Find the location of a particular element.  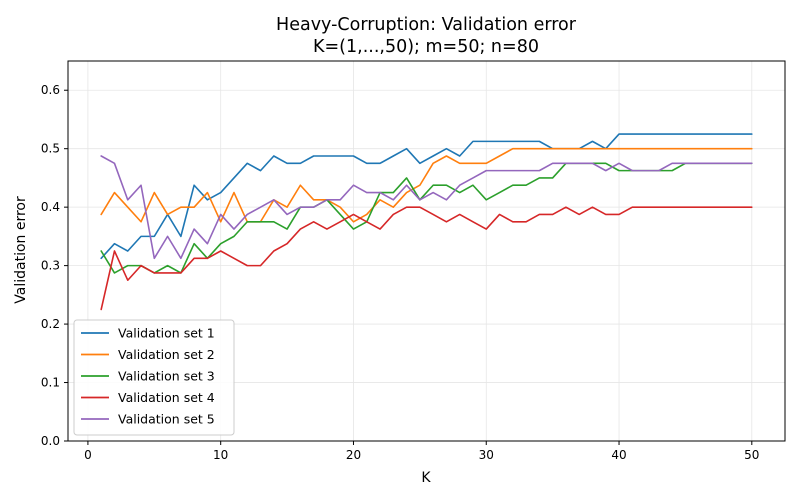

legend-label-3: Validation set 3 is located at coordinates (166, 376).